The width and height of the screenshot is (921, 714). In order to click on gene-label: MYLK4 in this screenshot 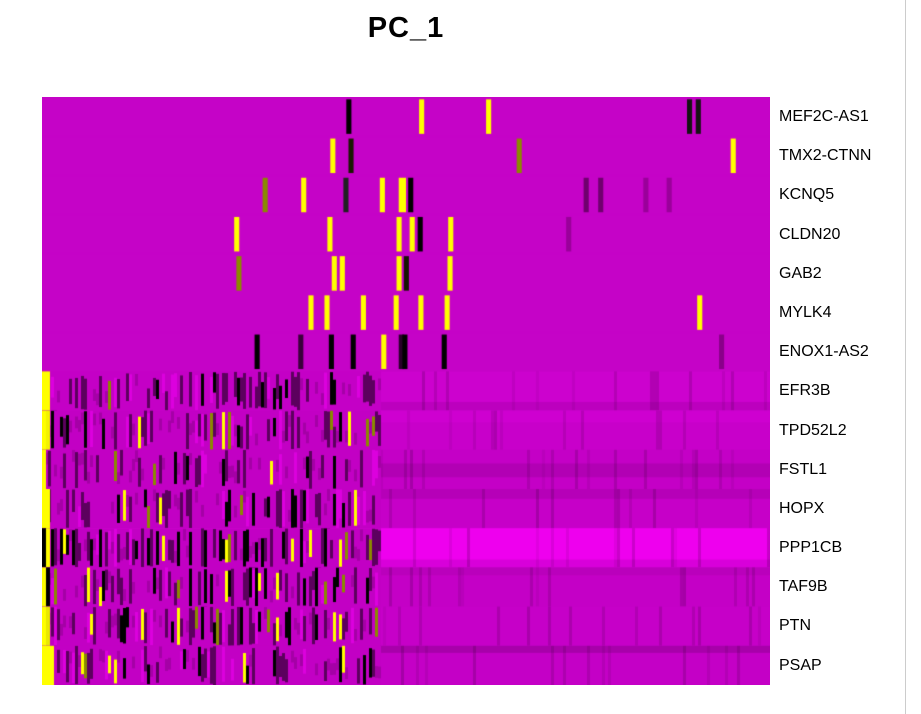, I will do `click(805, 312)`.